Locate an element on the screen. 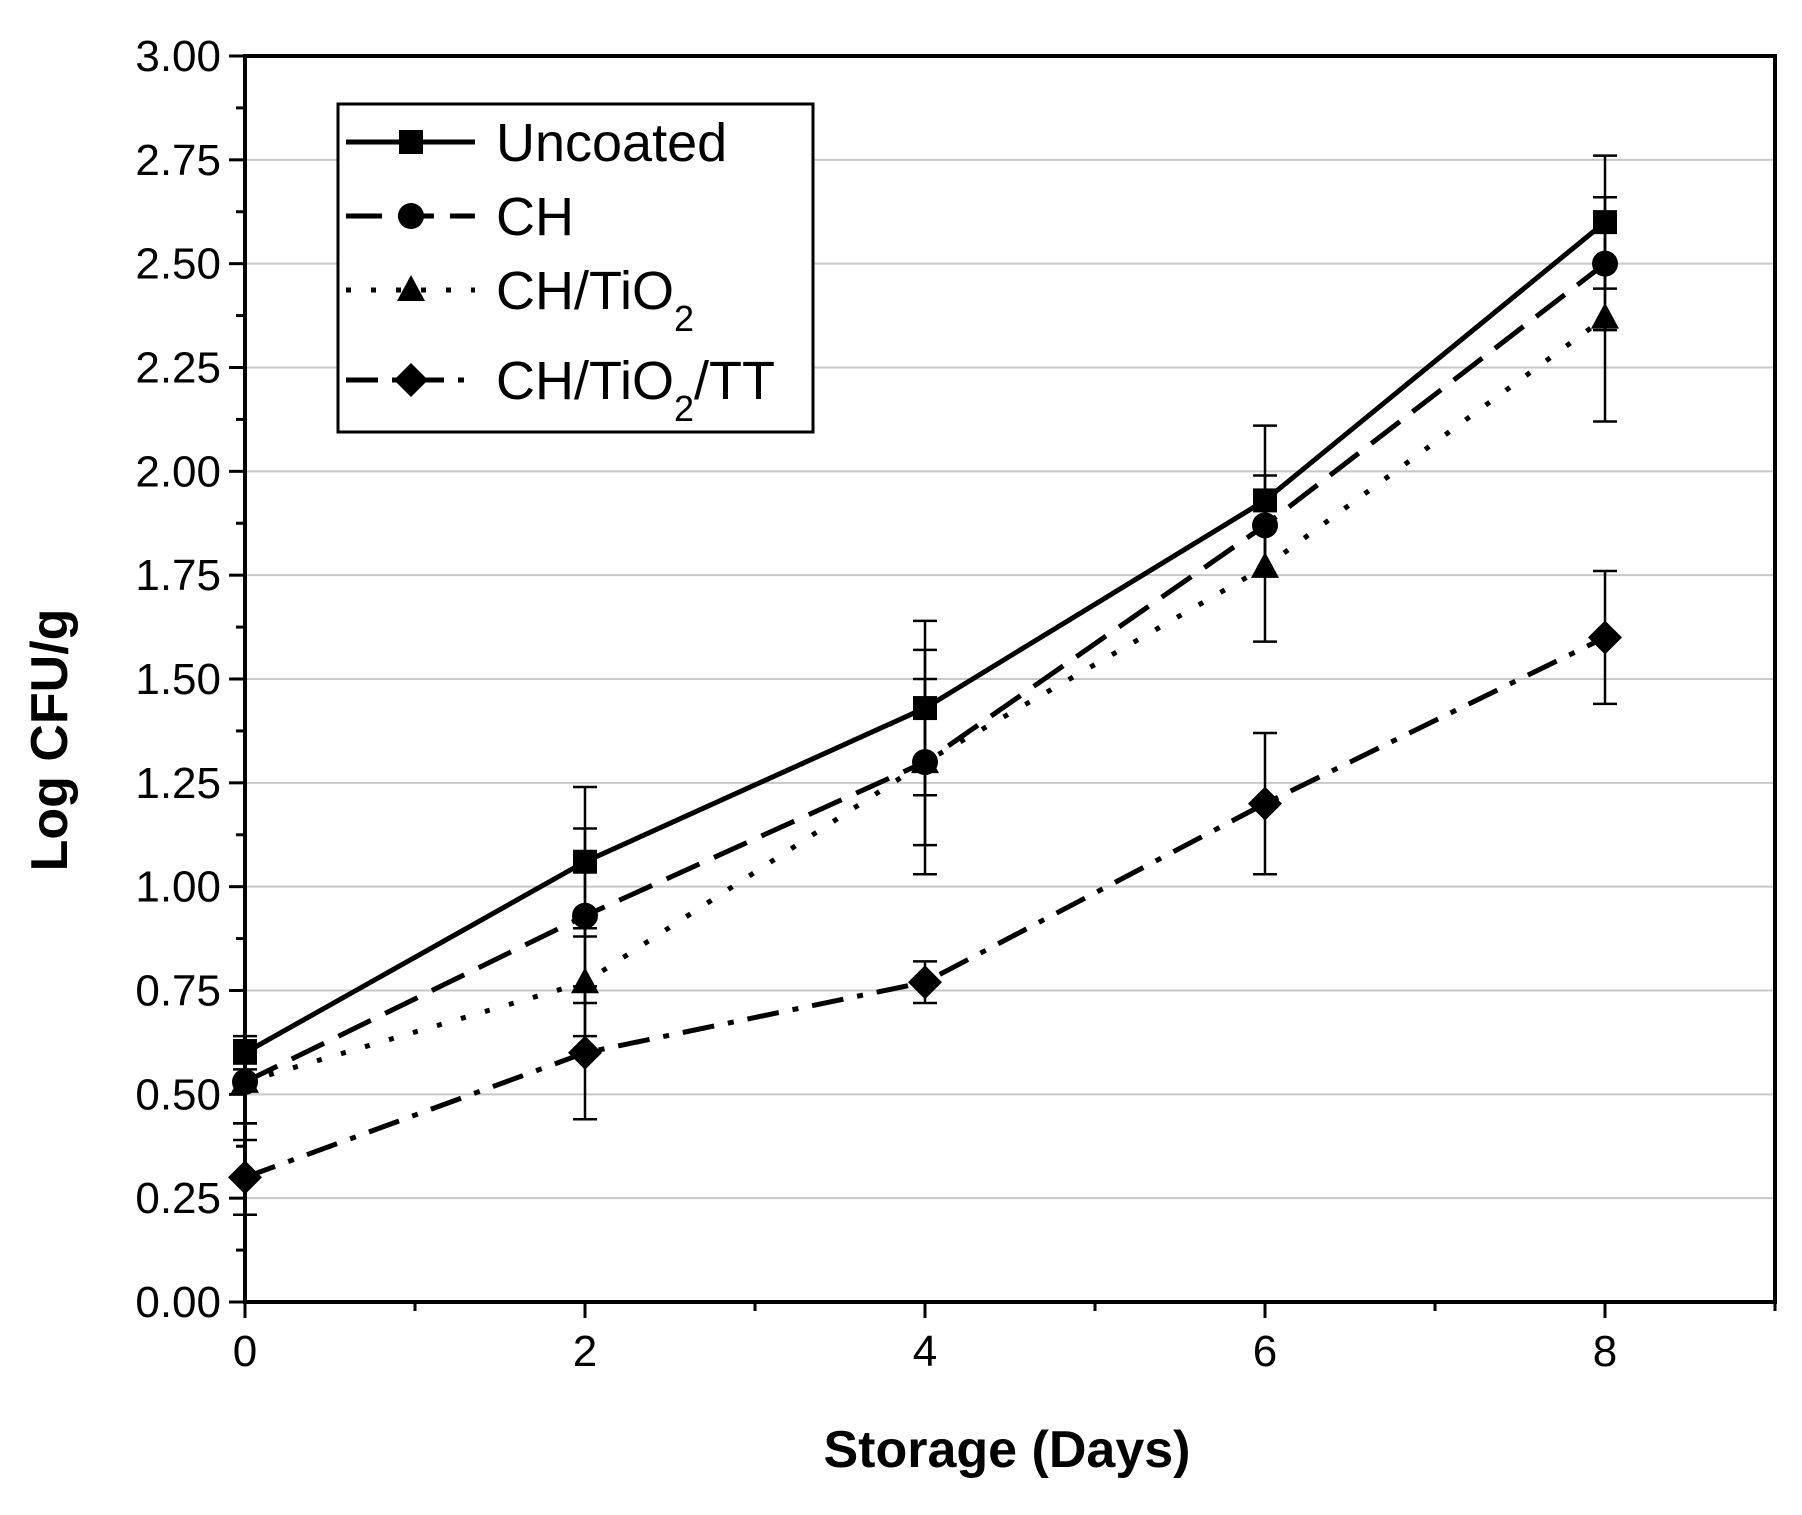 The width and height of the screenshot is (1802, 1515). y-tick-label: 0.25 is located at coordinates (178, 1198).